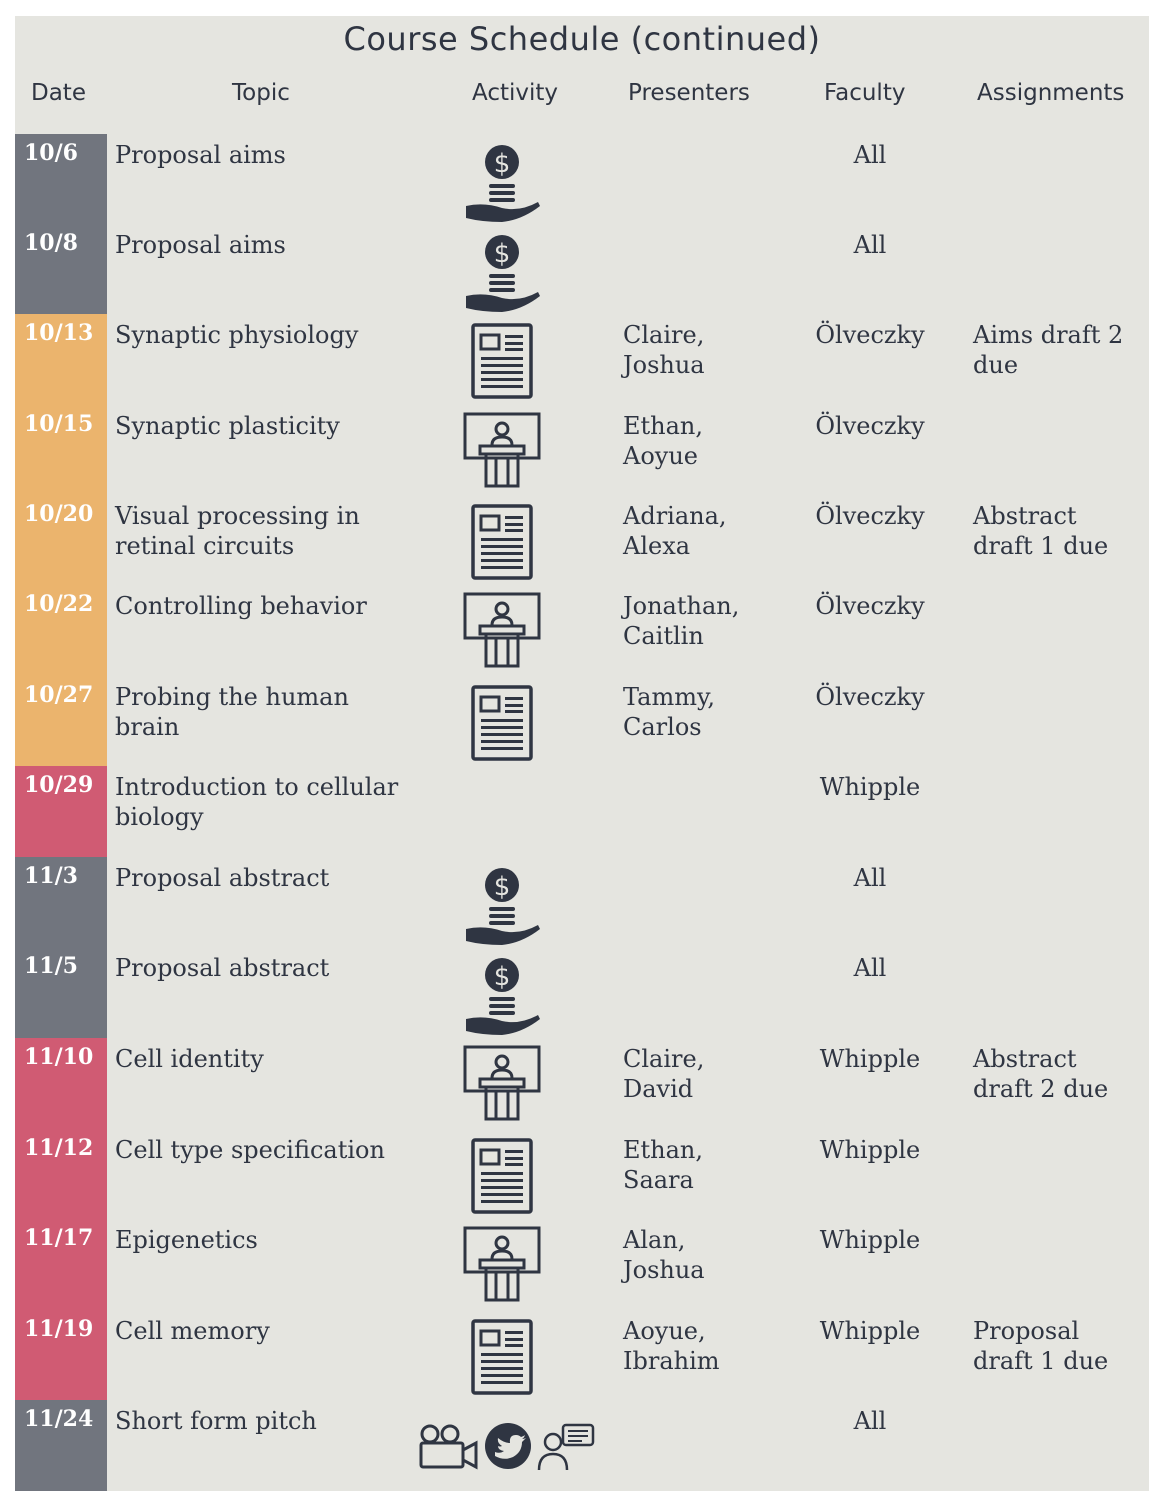  I want to click on topic-cell: Cell memory, so click(192, 1331).